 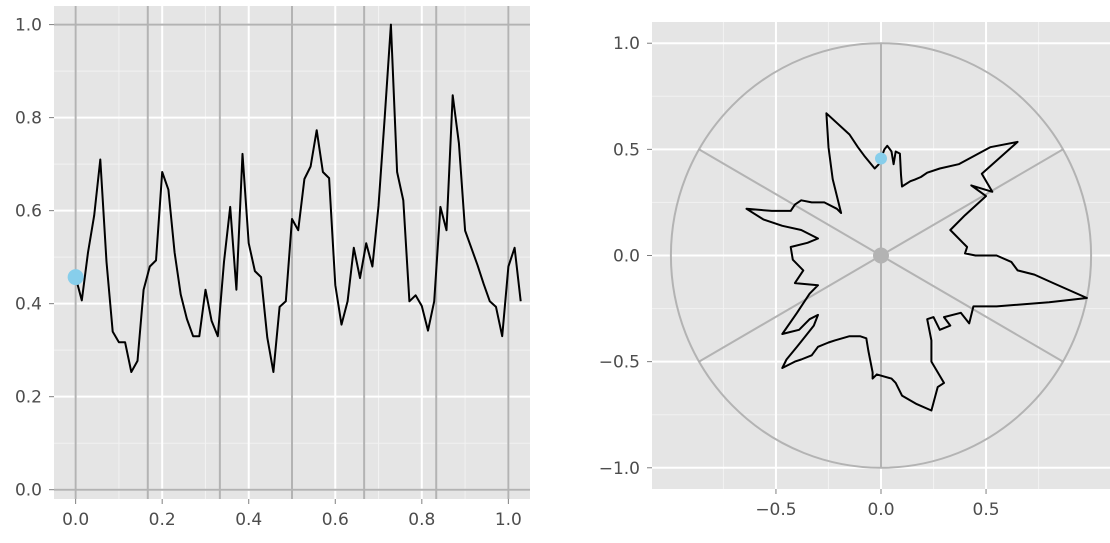 I want to click on right-y-tick-label: 1.0, so click(x=626, y=44).